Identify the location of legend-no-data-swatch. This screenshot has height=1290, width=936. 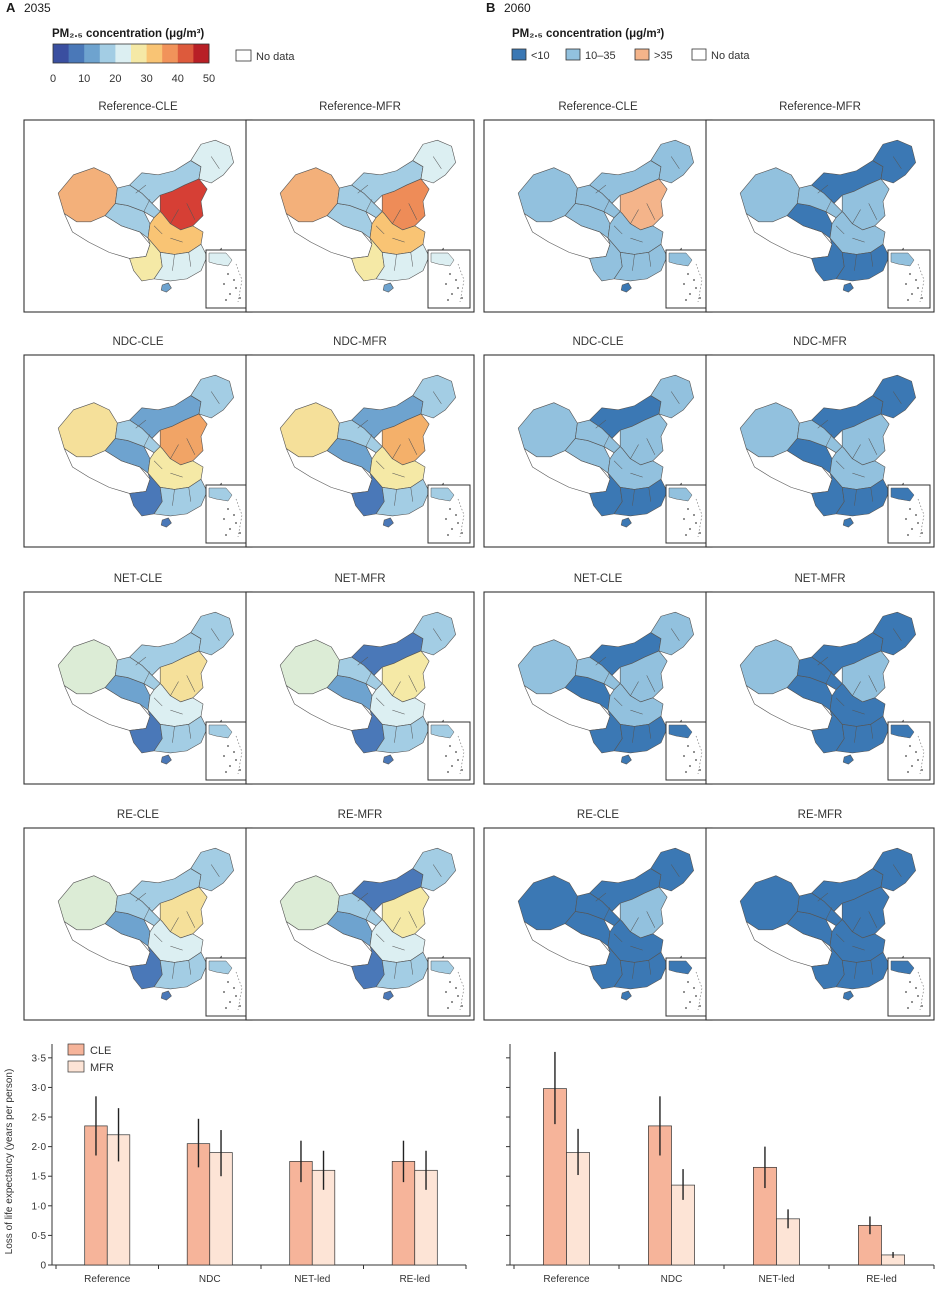
(243, 55).